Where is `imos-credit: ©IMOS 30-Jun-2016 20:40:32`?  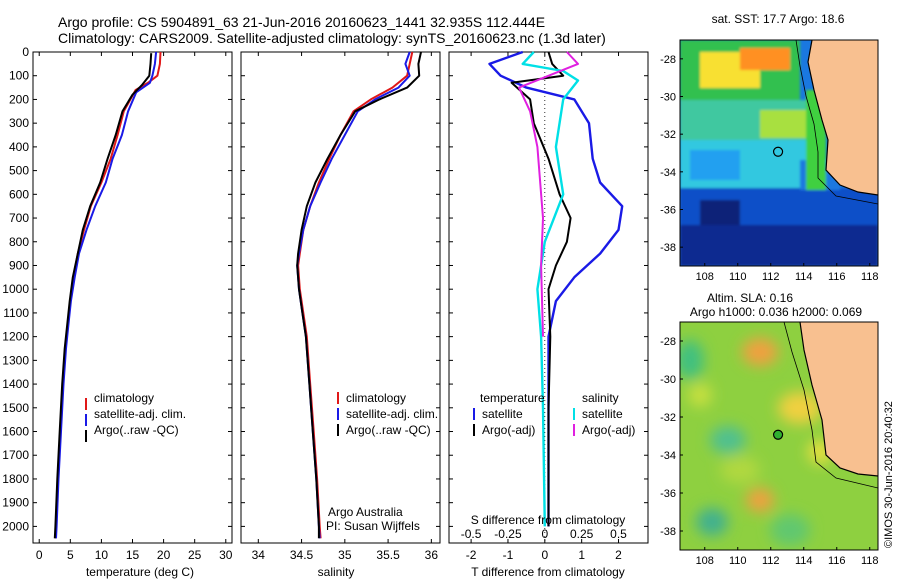 imos-credit: ©IMOS 30-Jun-2016 20:40:32 is located at coordinates (889, 474).